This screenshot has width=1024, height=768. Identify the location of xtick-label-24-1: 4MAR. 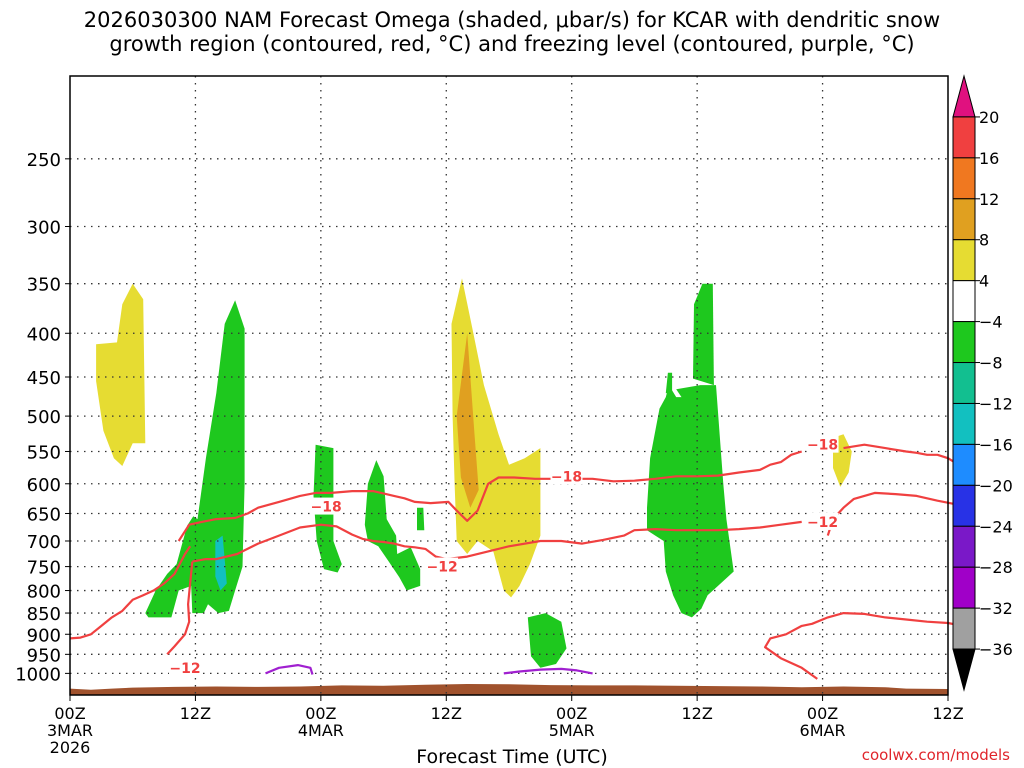
(321, 730).